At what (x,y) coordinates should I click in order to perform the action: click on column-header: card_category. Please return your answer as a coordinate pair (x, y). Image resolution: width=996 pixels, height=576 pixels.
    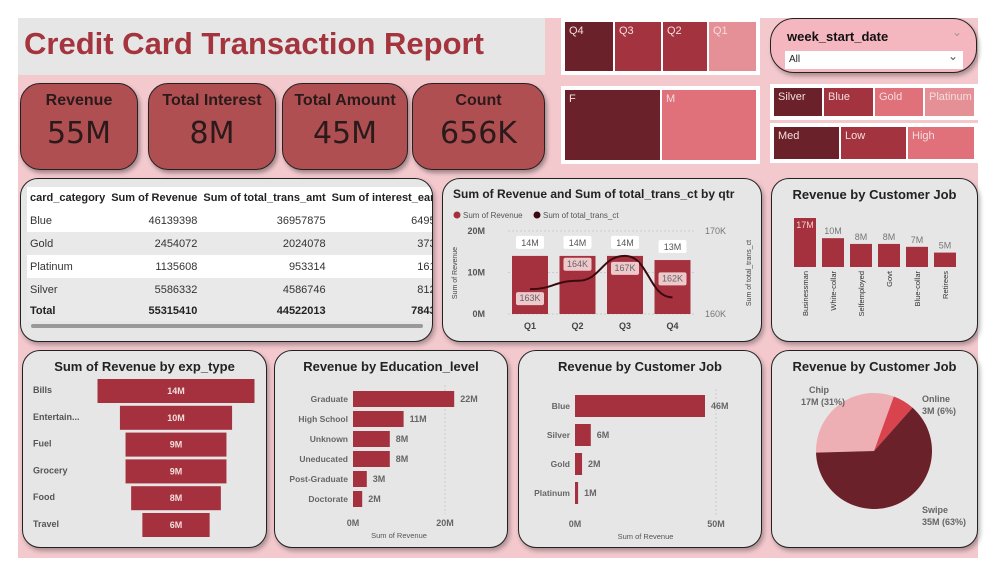
    Looking at the image, I should click on (68, 198).